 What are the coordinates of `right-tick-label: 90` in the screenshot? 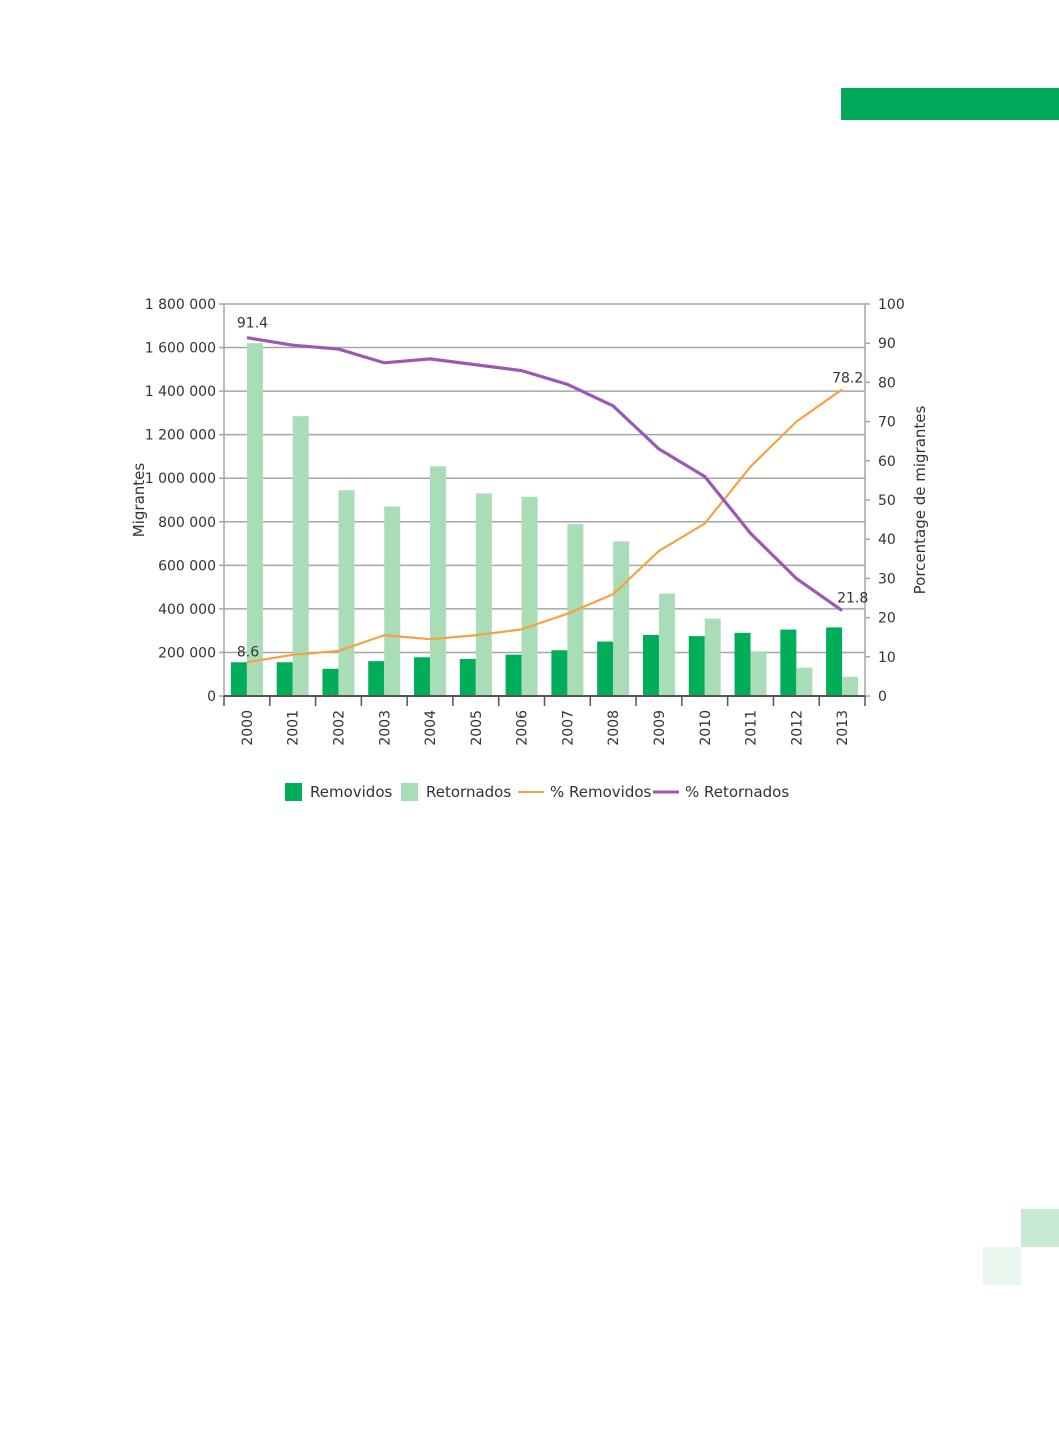 It's located at (887, 344).